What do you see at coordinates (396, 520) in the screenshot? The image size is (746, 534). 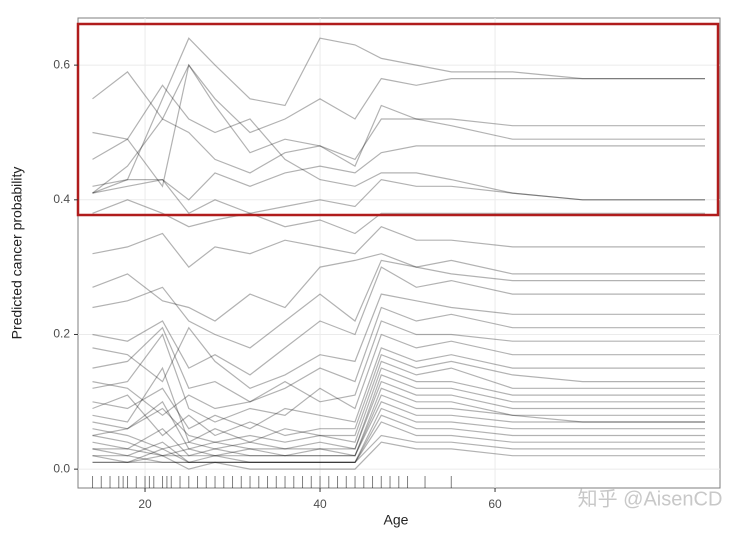 I see `x-axis-title: Age` at bounding box center [396, 520].